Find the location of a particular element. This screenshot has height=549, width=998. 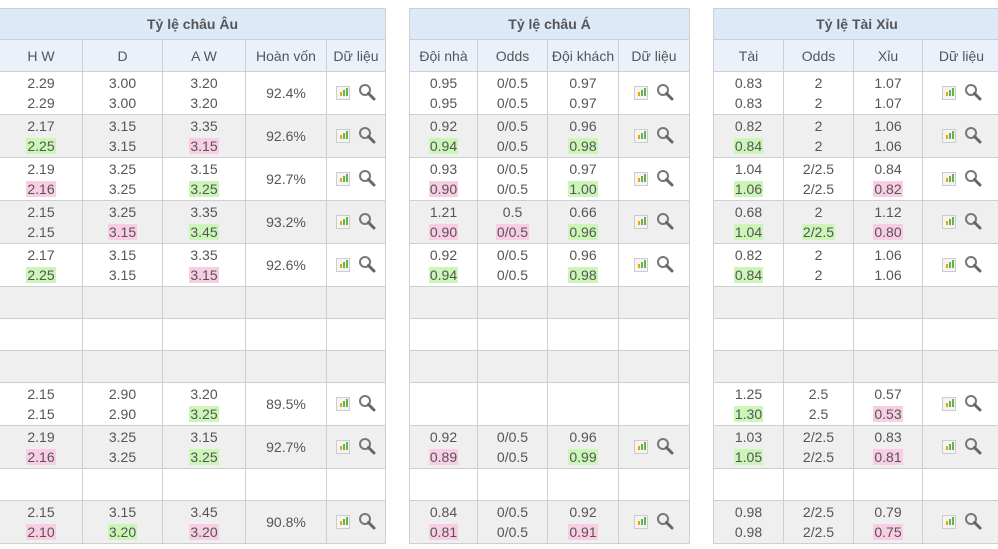

table-row: 1.04 1.06 2/2.5 2/2.5 0.84 0.82 is located at coordinates (855, 179).